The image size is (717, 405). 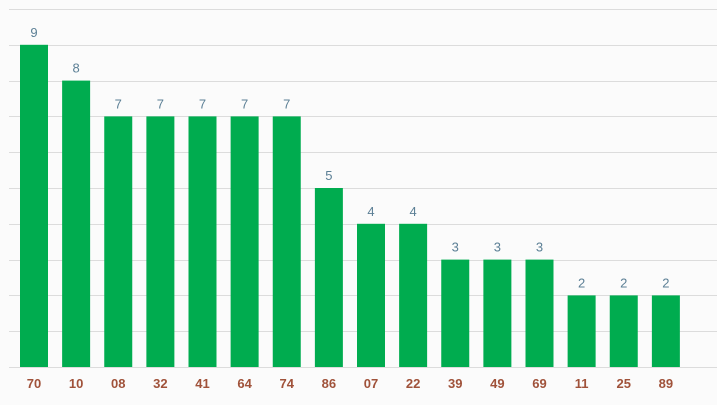 What do you see at coordinates (160, 103) in the screenshot?
I see `value-label-32: 7` at bounding box center [160, 103].